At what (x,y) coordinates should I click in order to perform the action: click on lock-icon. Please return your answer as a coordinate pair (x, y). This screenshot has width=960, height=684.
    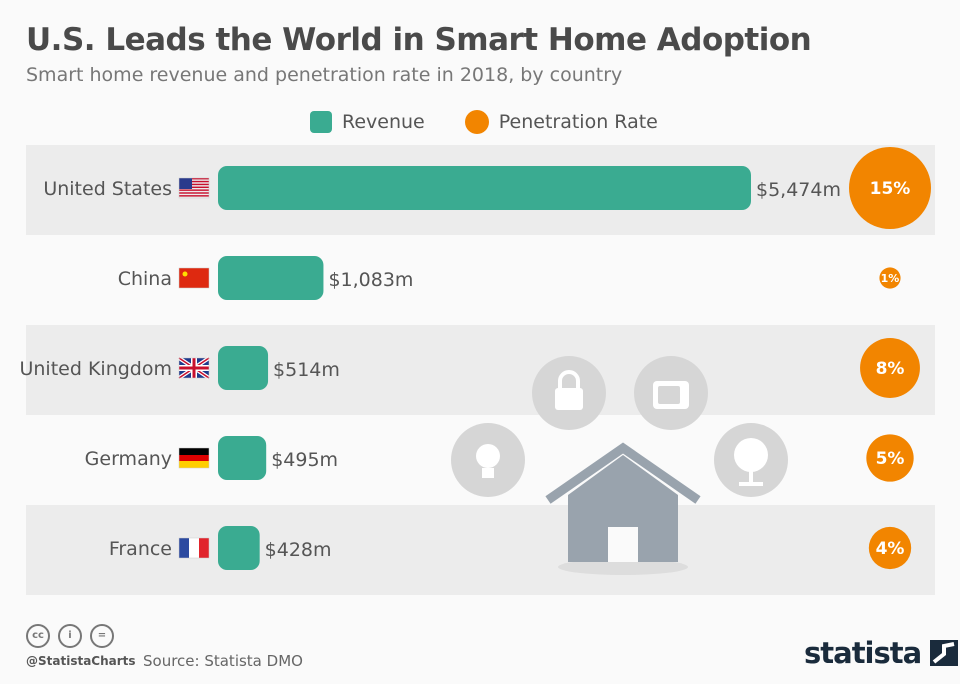
    Looking at the image, I should click on (569, 393).